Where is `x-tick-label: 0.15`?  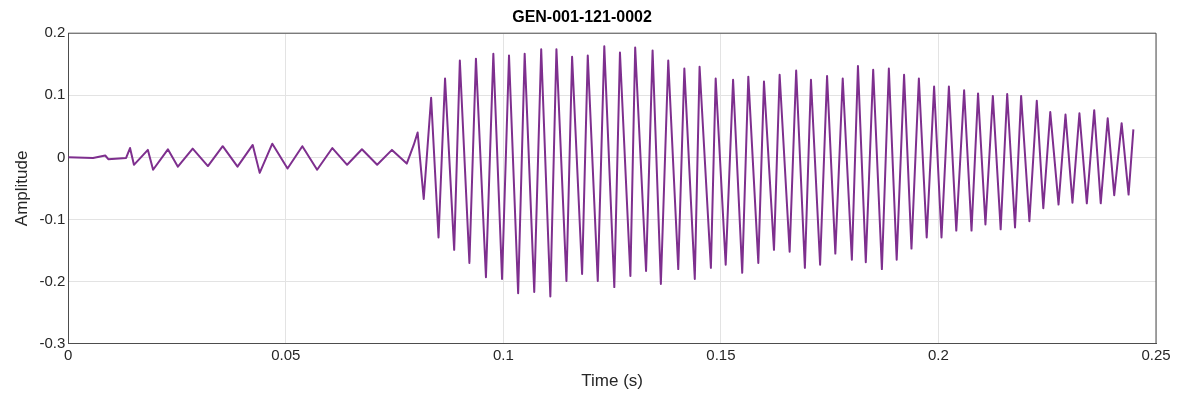
x-tick-label: 0.15 is located at coordinates (721, 354).